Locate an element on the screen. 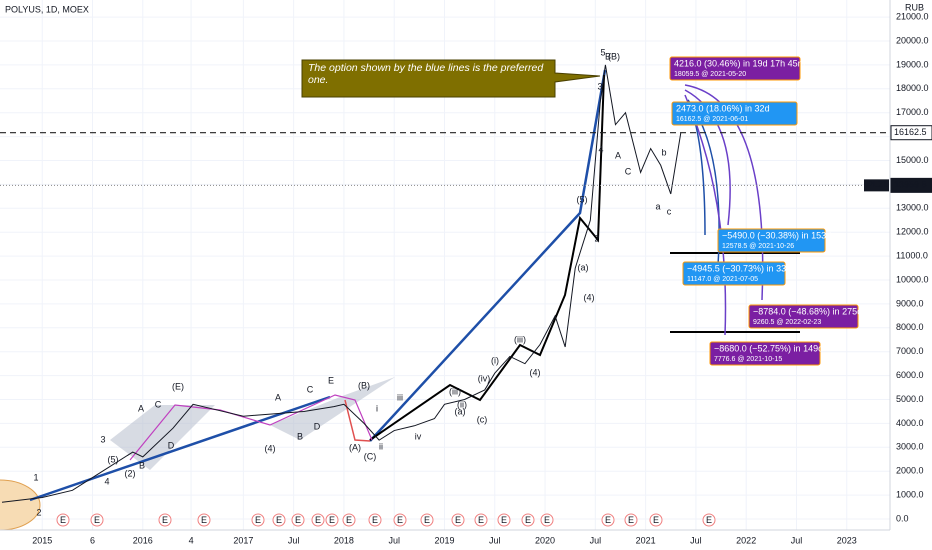 Image resolution: width=932 pixels, height=550 pixels. y-tick-label: 4000.0 is located at coordinates (910, 423).